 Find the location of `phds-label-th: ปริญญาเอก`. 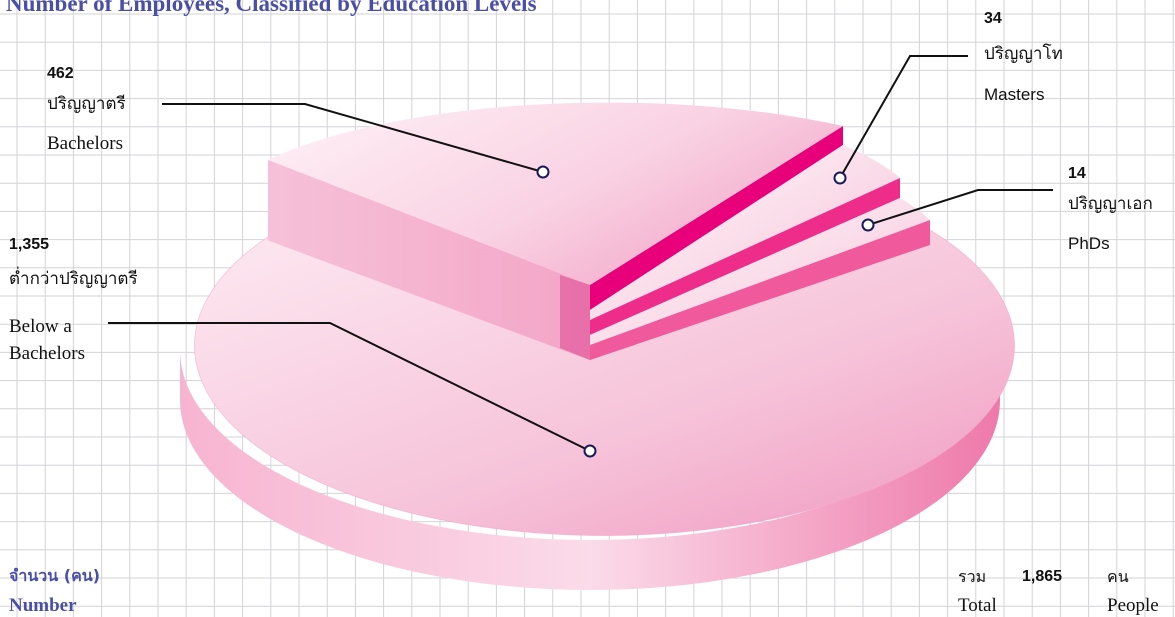

phds-label-th: ปริญญาเอก is located at coordinates (1110, 204).